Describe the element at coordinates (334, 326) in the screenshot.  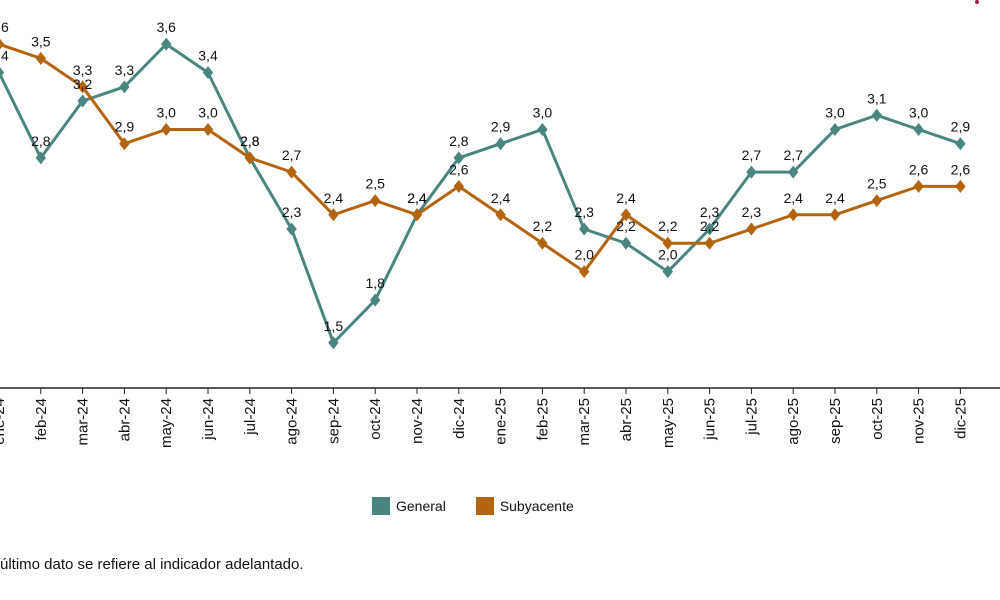
I see `data-label-general: 1,5` at that location.